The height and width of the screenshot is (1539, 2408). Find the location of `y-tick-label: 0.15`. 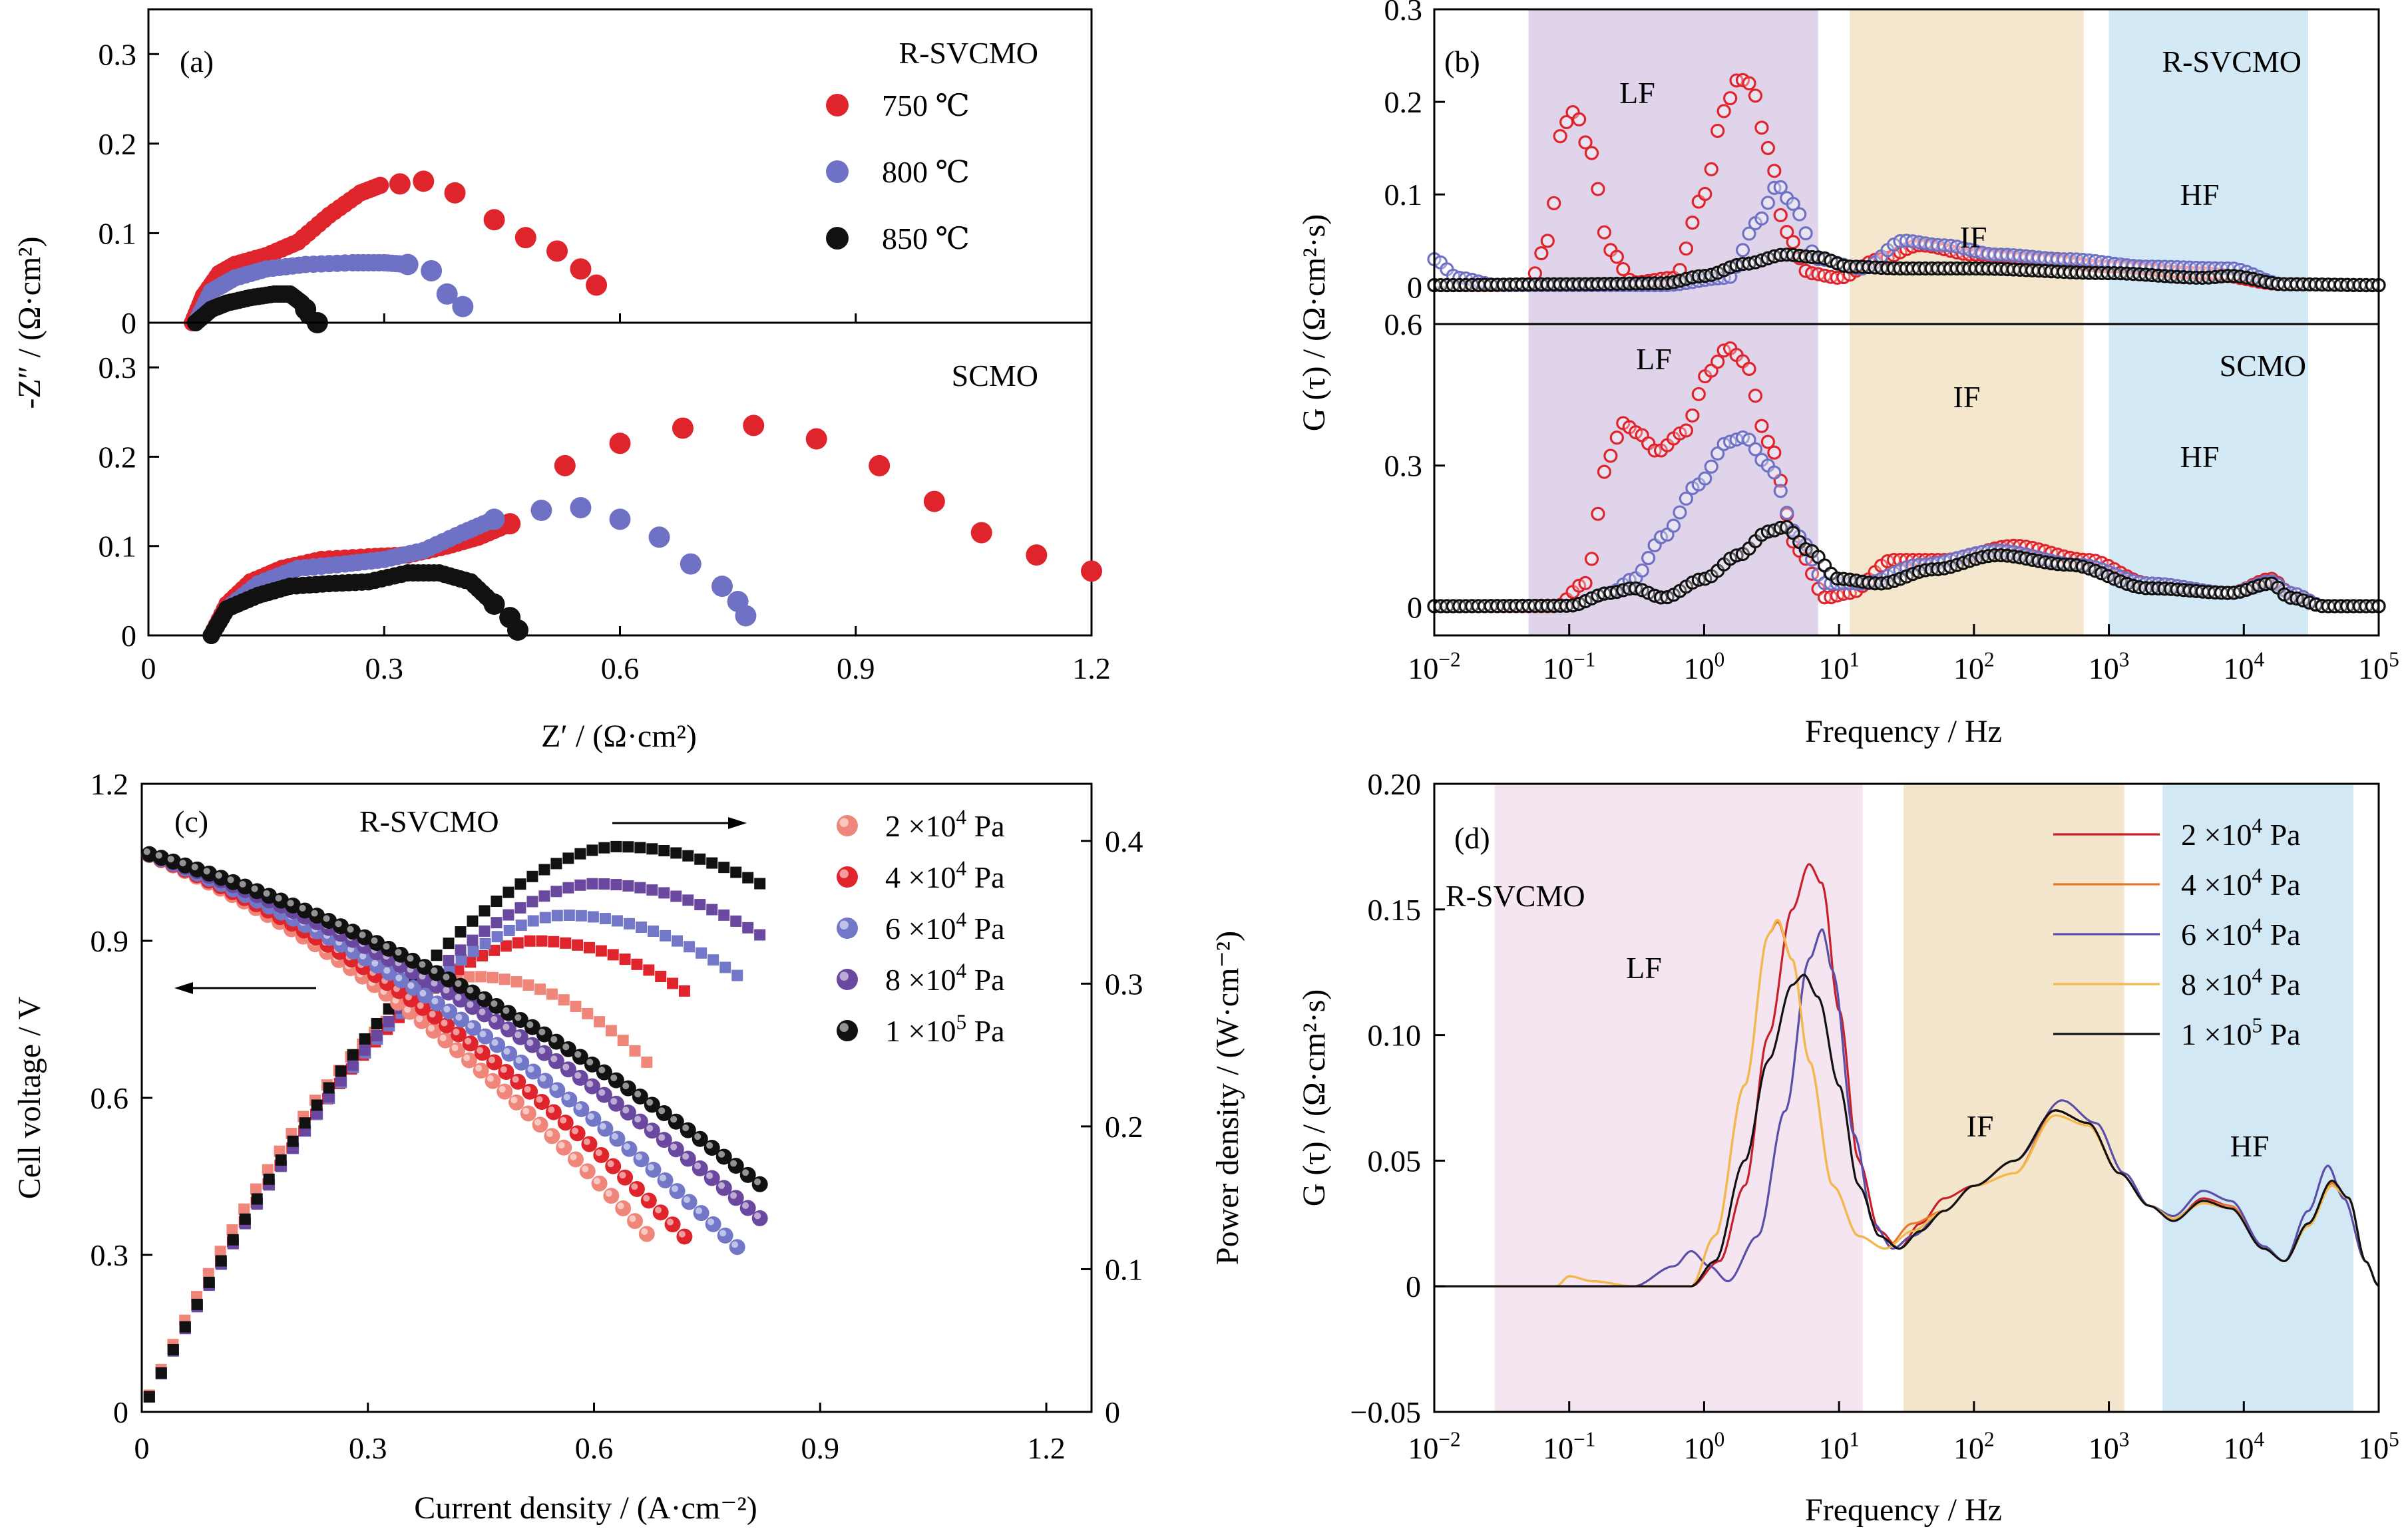

y-tick-label: 0.15 is located at coordinates (1395, 910).